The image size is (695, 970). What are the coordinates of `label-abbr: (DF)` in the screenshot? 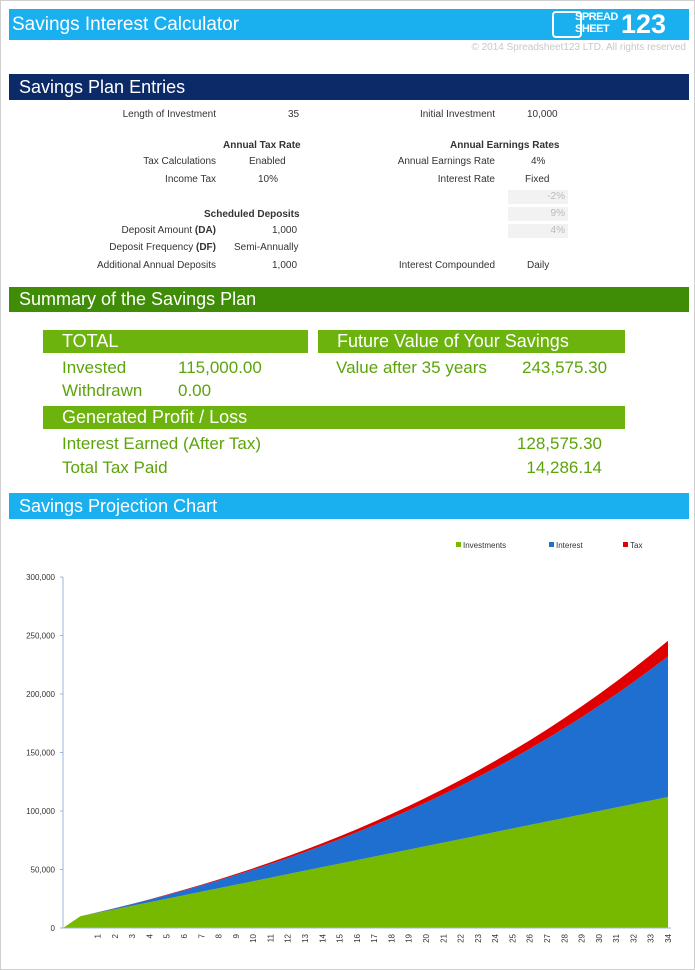 It's located at (206, 247).